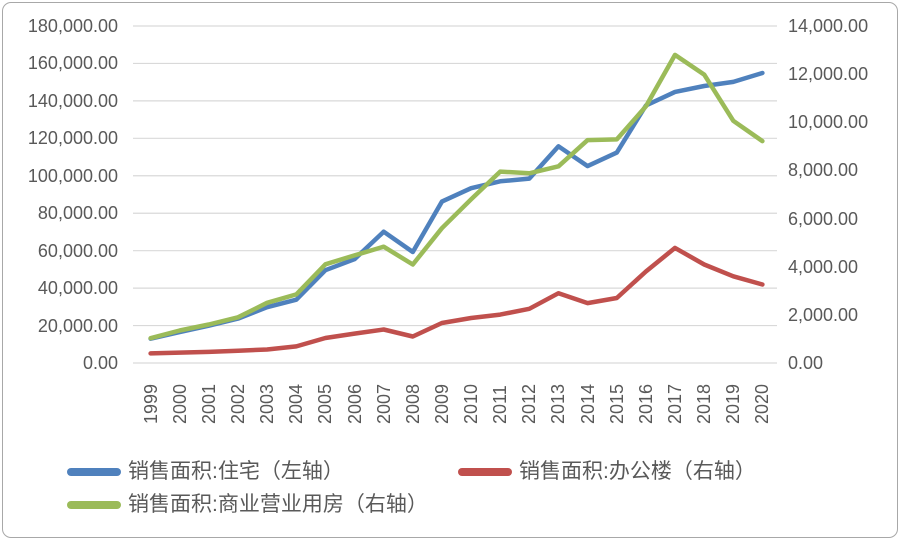 Image resolution: width=900 pixels, height=540 pixels. What do you see at coordinates (325, 403) in the screenshot?
I see `x-axis-tick: 2005` at bounding box center [325, 403].